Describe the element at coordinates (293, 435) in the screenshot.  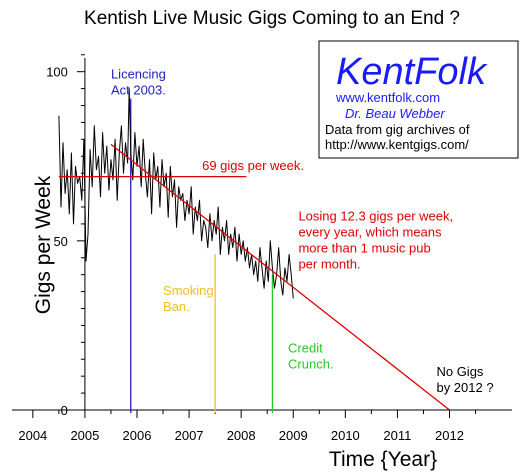
I see `x-tick-label: 2009` at that location.